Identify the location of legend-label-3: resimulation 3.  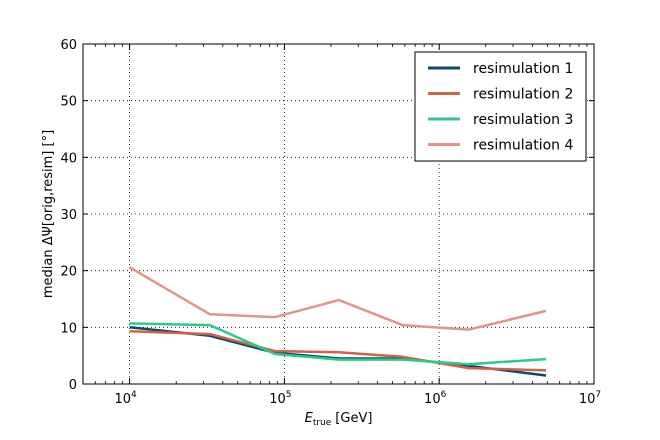
(523, 120).